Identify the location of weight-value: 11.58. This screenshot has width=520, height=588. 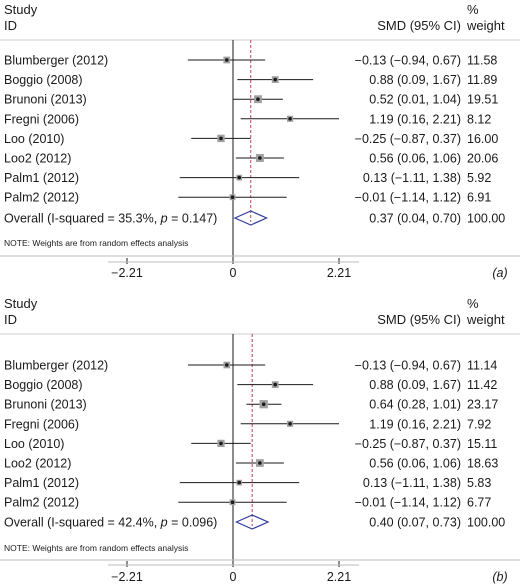
(482, 61).